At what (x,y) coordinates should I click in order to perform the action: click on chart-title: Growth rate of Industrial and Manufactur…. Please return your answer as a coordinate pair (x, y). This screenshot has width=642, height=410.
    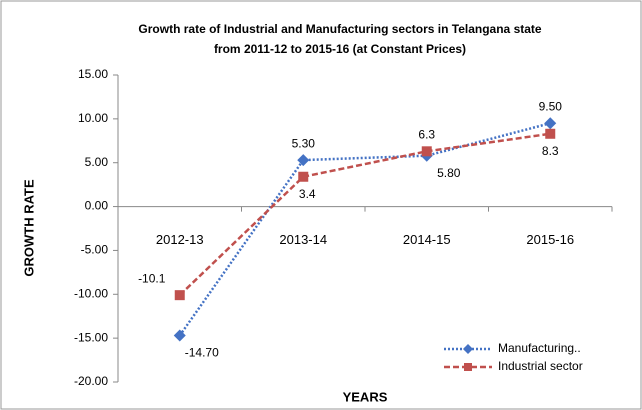
    Looking at the image, I should click on (339, 29).